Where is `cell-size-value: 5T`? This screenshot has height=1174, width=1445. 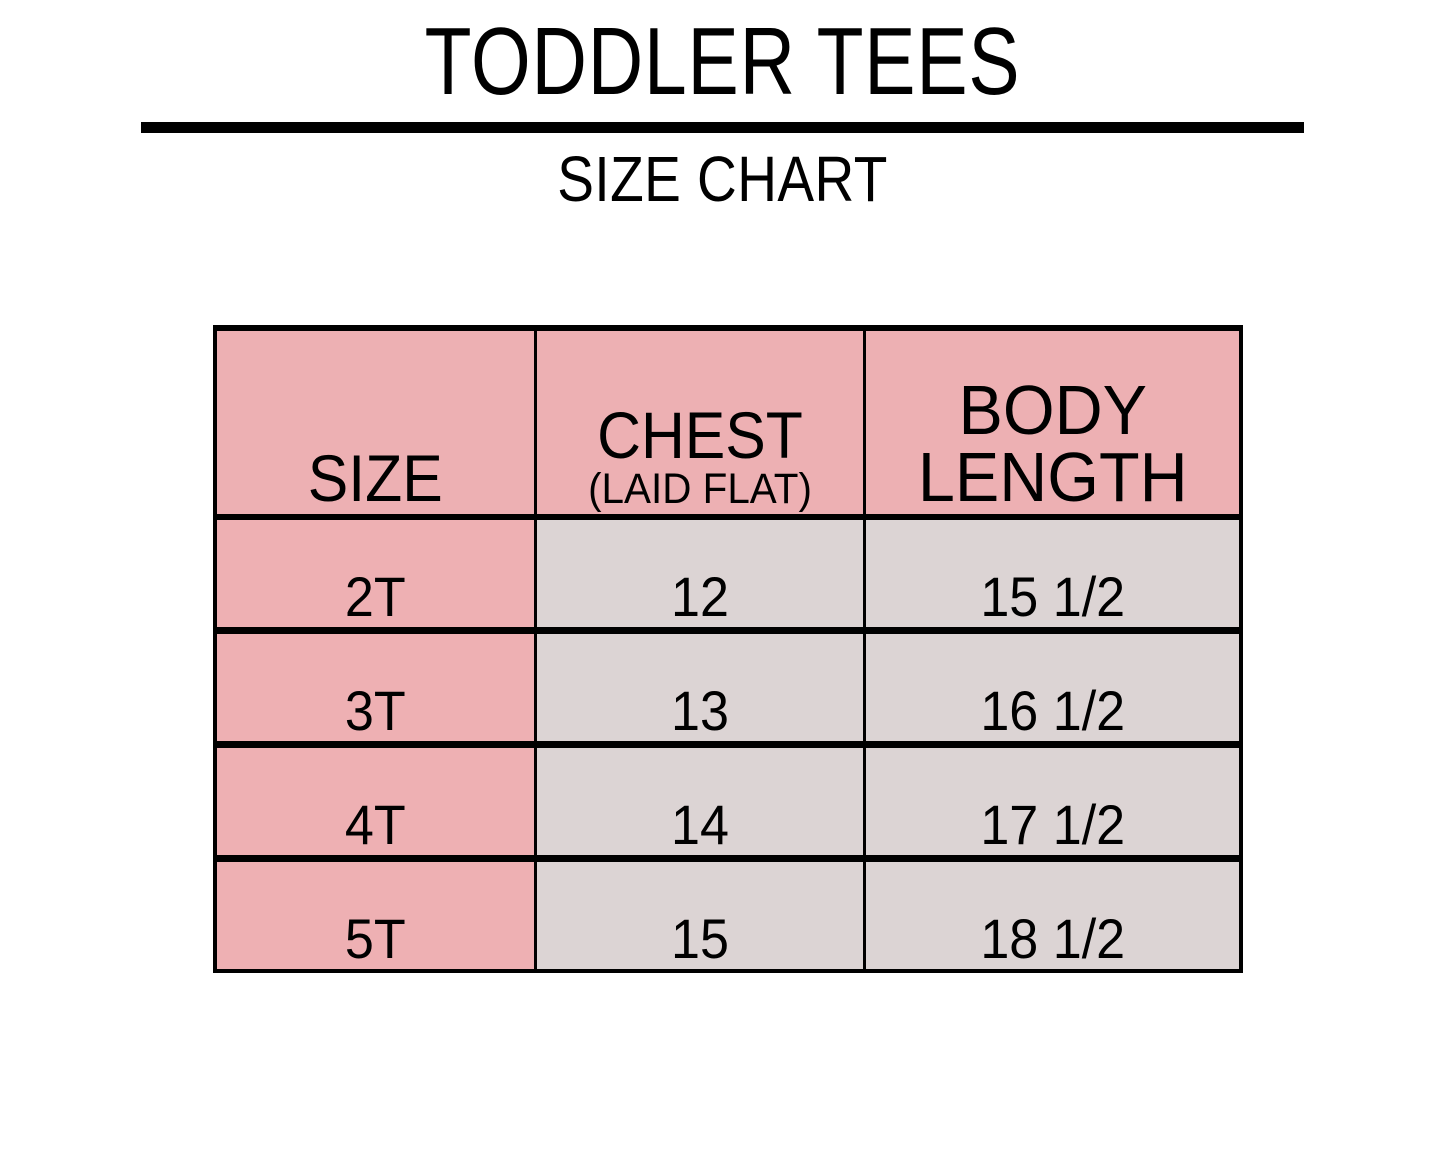
cell-size-value: 5T is located at coordinates (375, 938).